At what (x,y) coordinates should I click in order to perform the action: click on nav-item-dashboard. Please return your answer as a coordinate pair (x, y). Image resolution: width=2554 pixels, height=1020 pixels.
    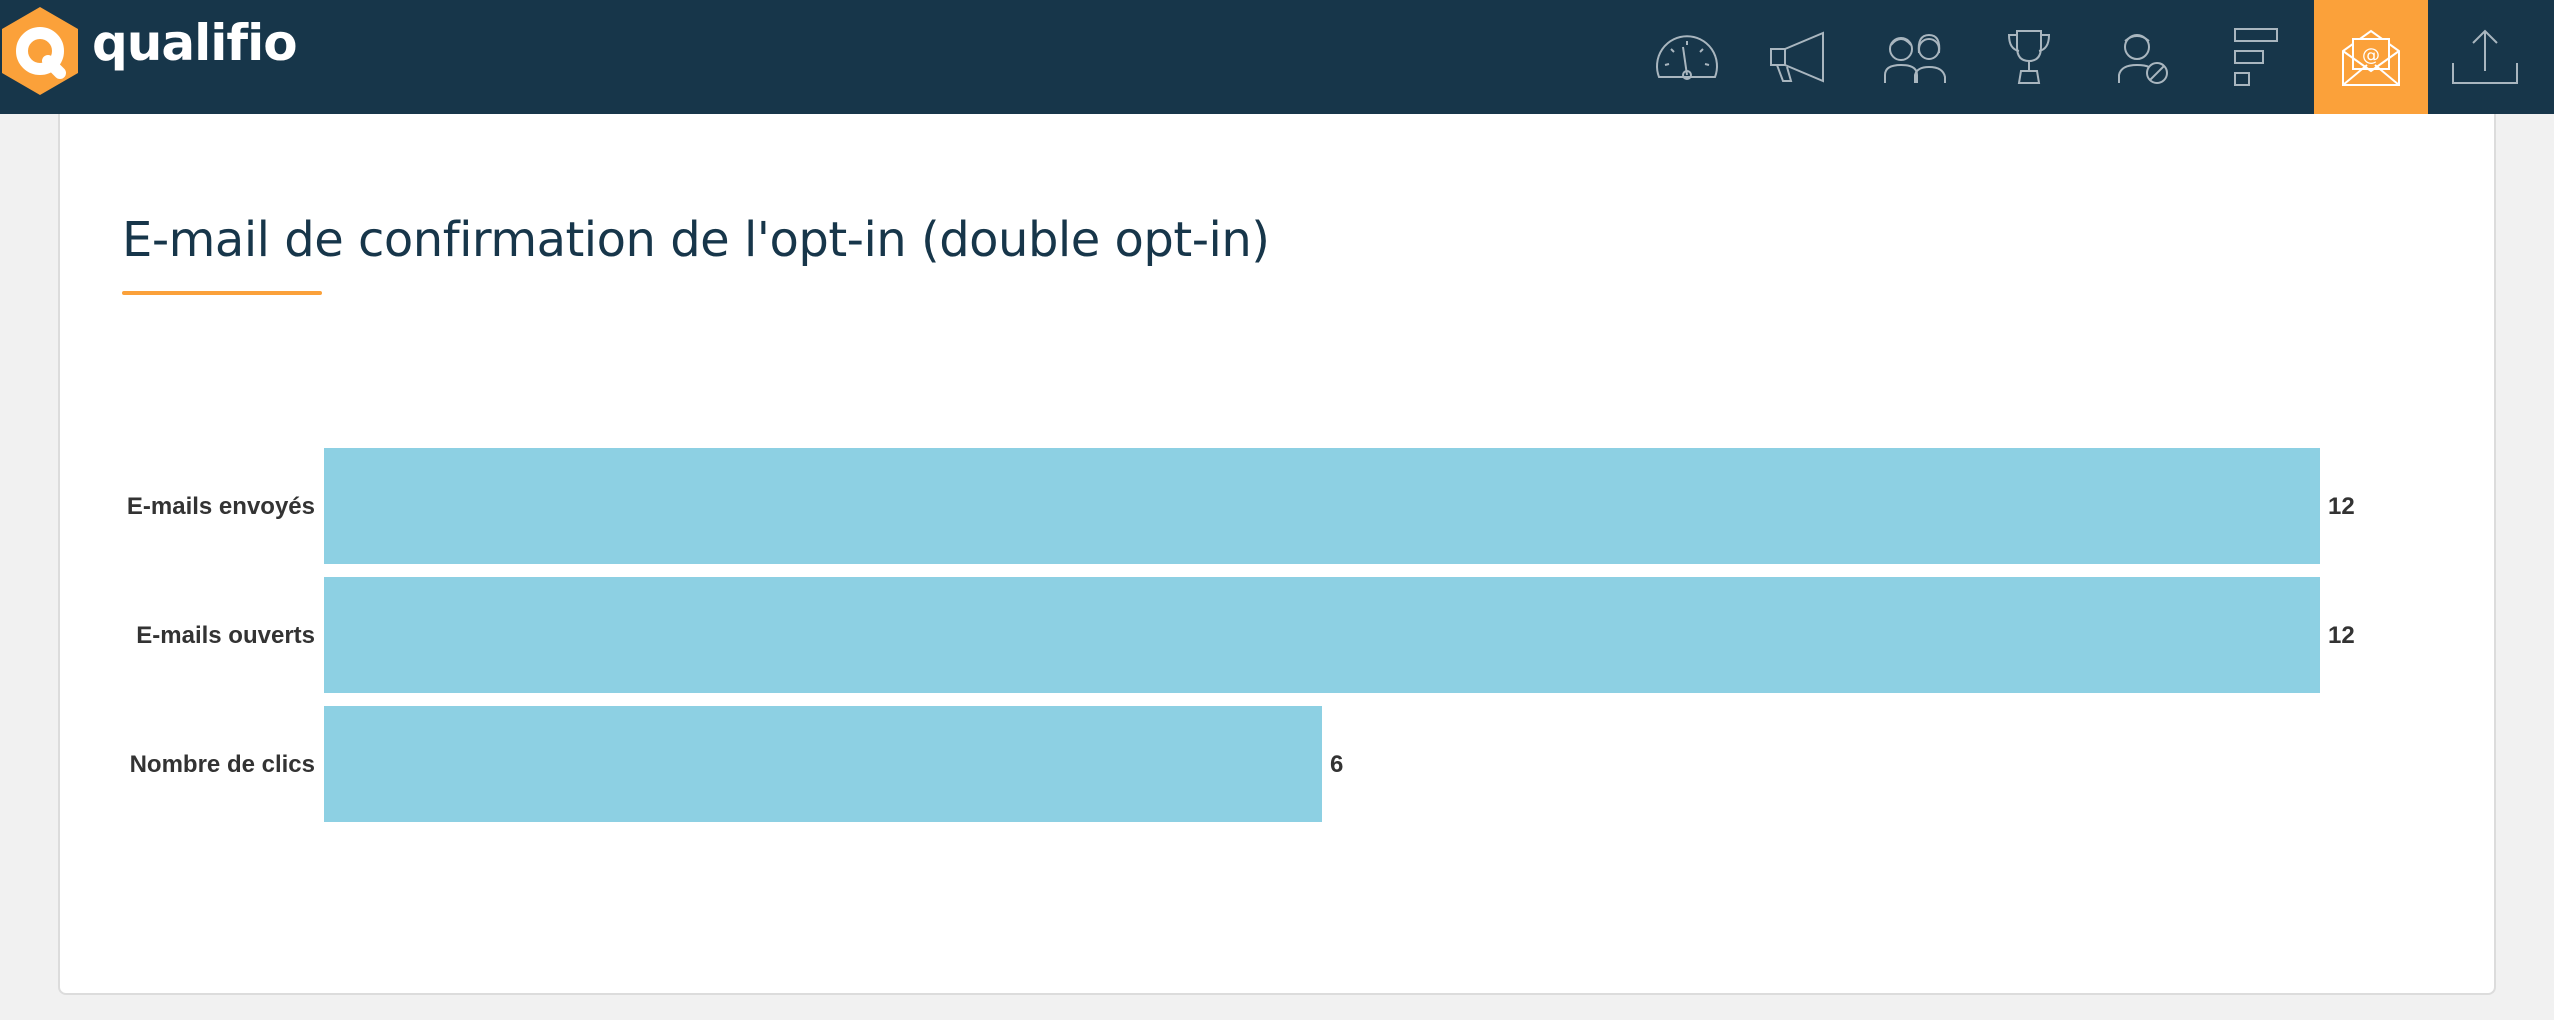
    Looking at the image, I should click on (1687, 57).